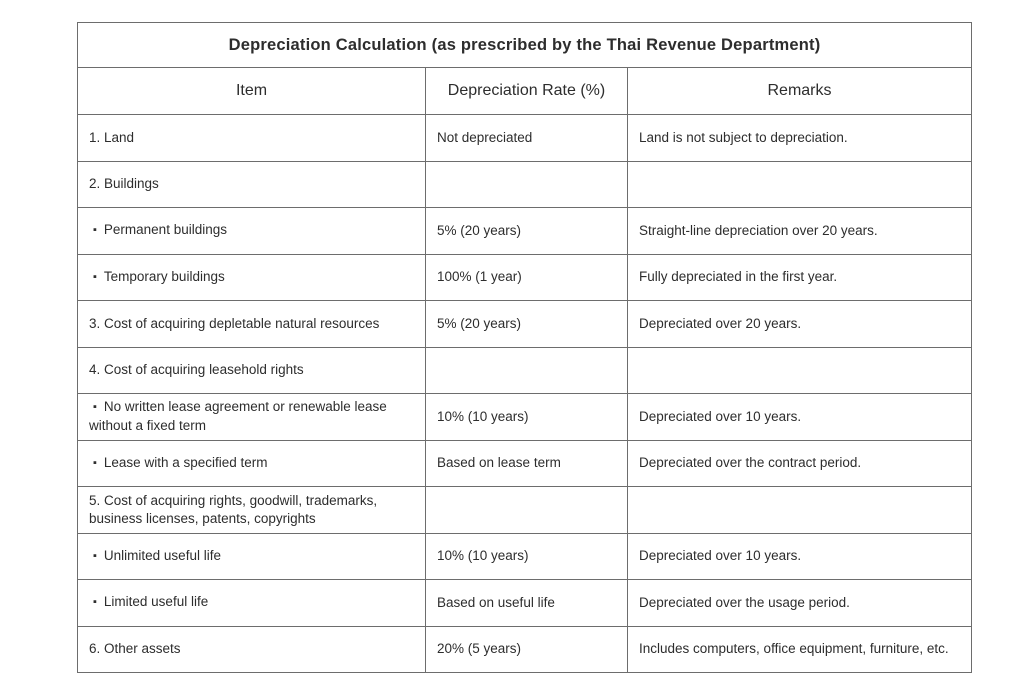  Describe the element at coordinates (251, 556) in the screenshot. I see `item-cell: ▪ Unlimited useful life` at that location.